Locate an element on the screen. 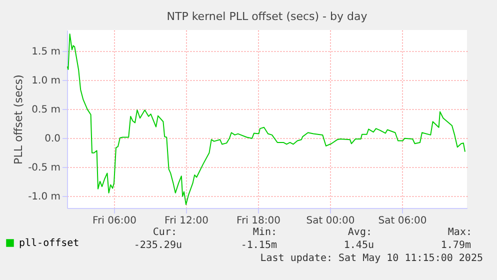 This screenshot has width=497, height=280. y-tick-label: 1.5 m is located at coordinates (46, 52).